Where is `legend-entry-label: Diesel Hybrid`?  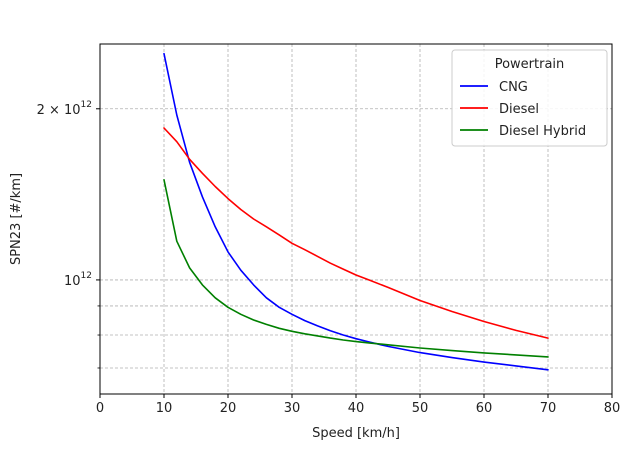
legend-entry-label: Diesel Hybrid is located at coordinates (542, 131).